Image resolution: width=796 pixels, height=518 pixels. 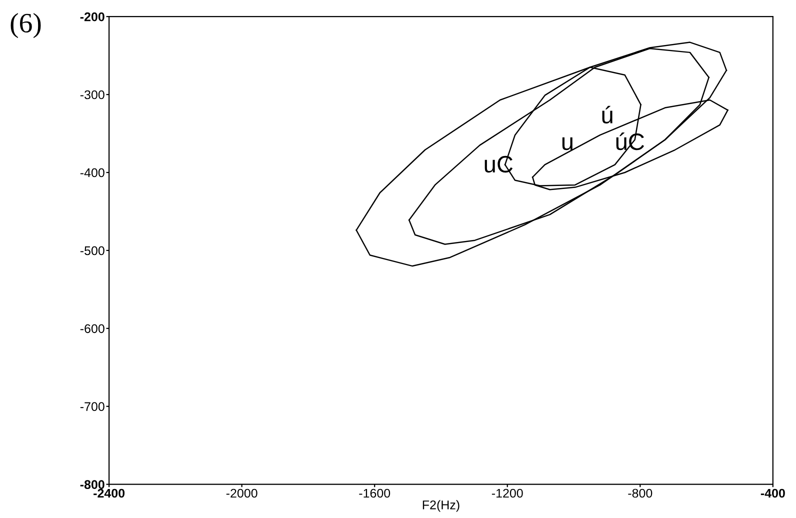 What do you see at coordinates (374, 493) in the screenshot?
I see `x-tick-label: -1600` at bounding box center [374, 493].